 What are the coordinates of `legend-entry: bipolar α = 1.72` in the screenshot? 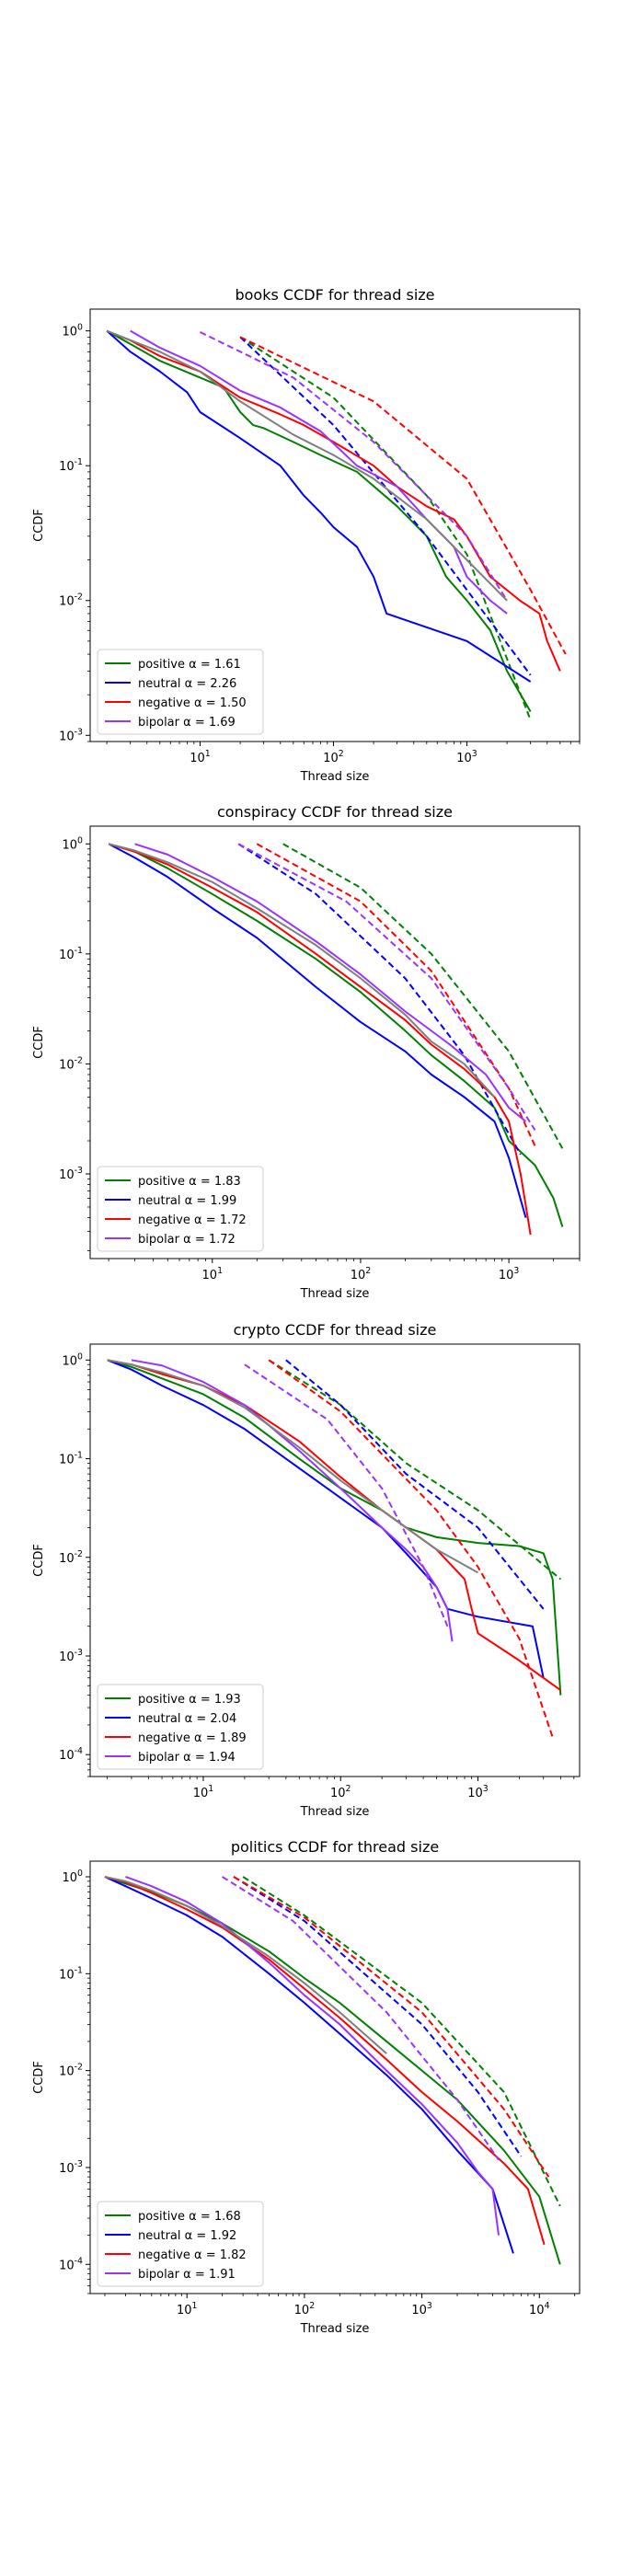 It's located at (187, 1240).